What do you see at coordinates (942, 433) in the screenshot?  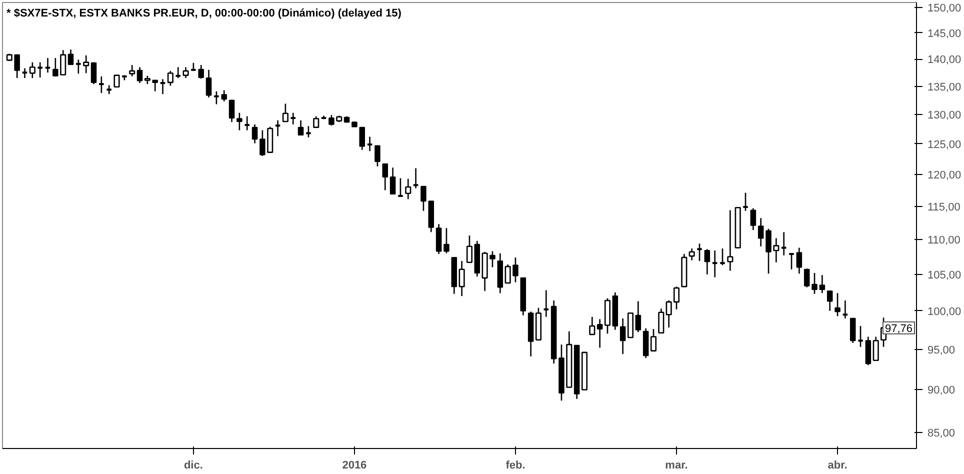 I see `y-tick-label: 85,00` at bounding box center [942, 433].